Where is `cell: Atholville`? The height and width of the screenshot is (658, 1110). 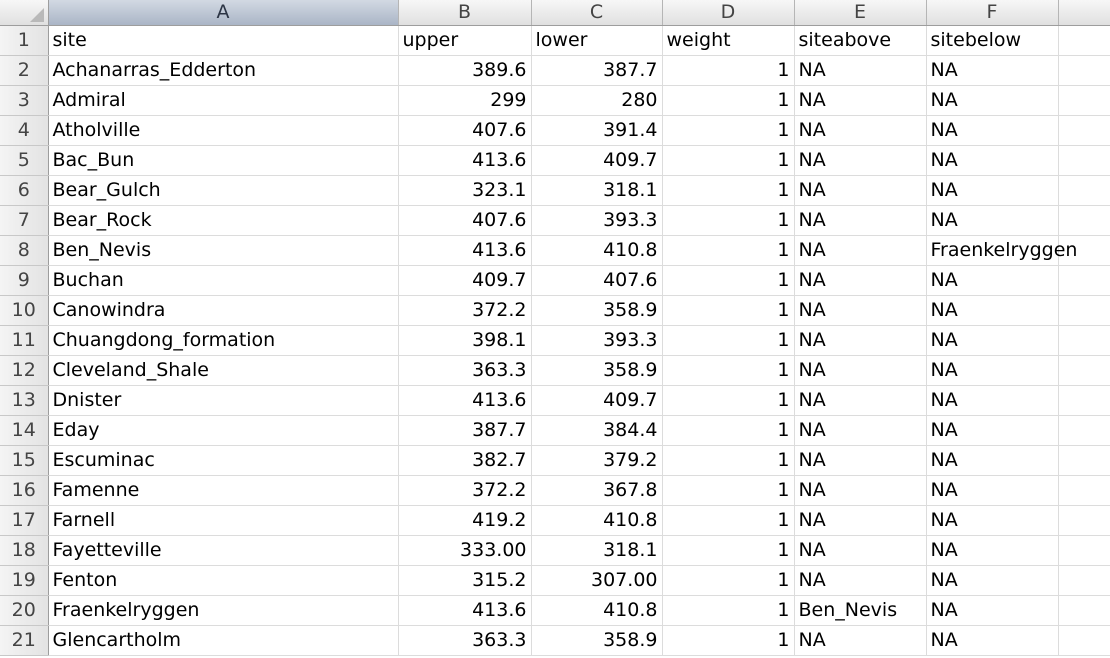
cell: Atholville is located at coordinates (223, 130).